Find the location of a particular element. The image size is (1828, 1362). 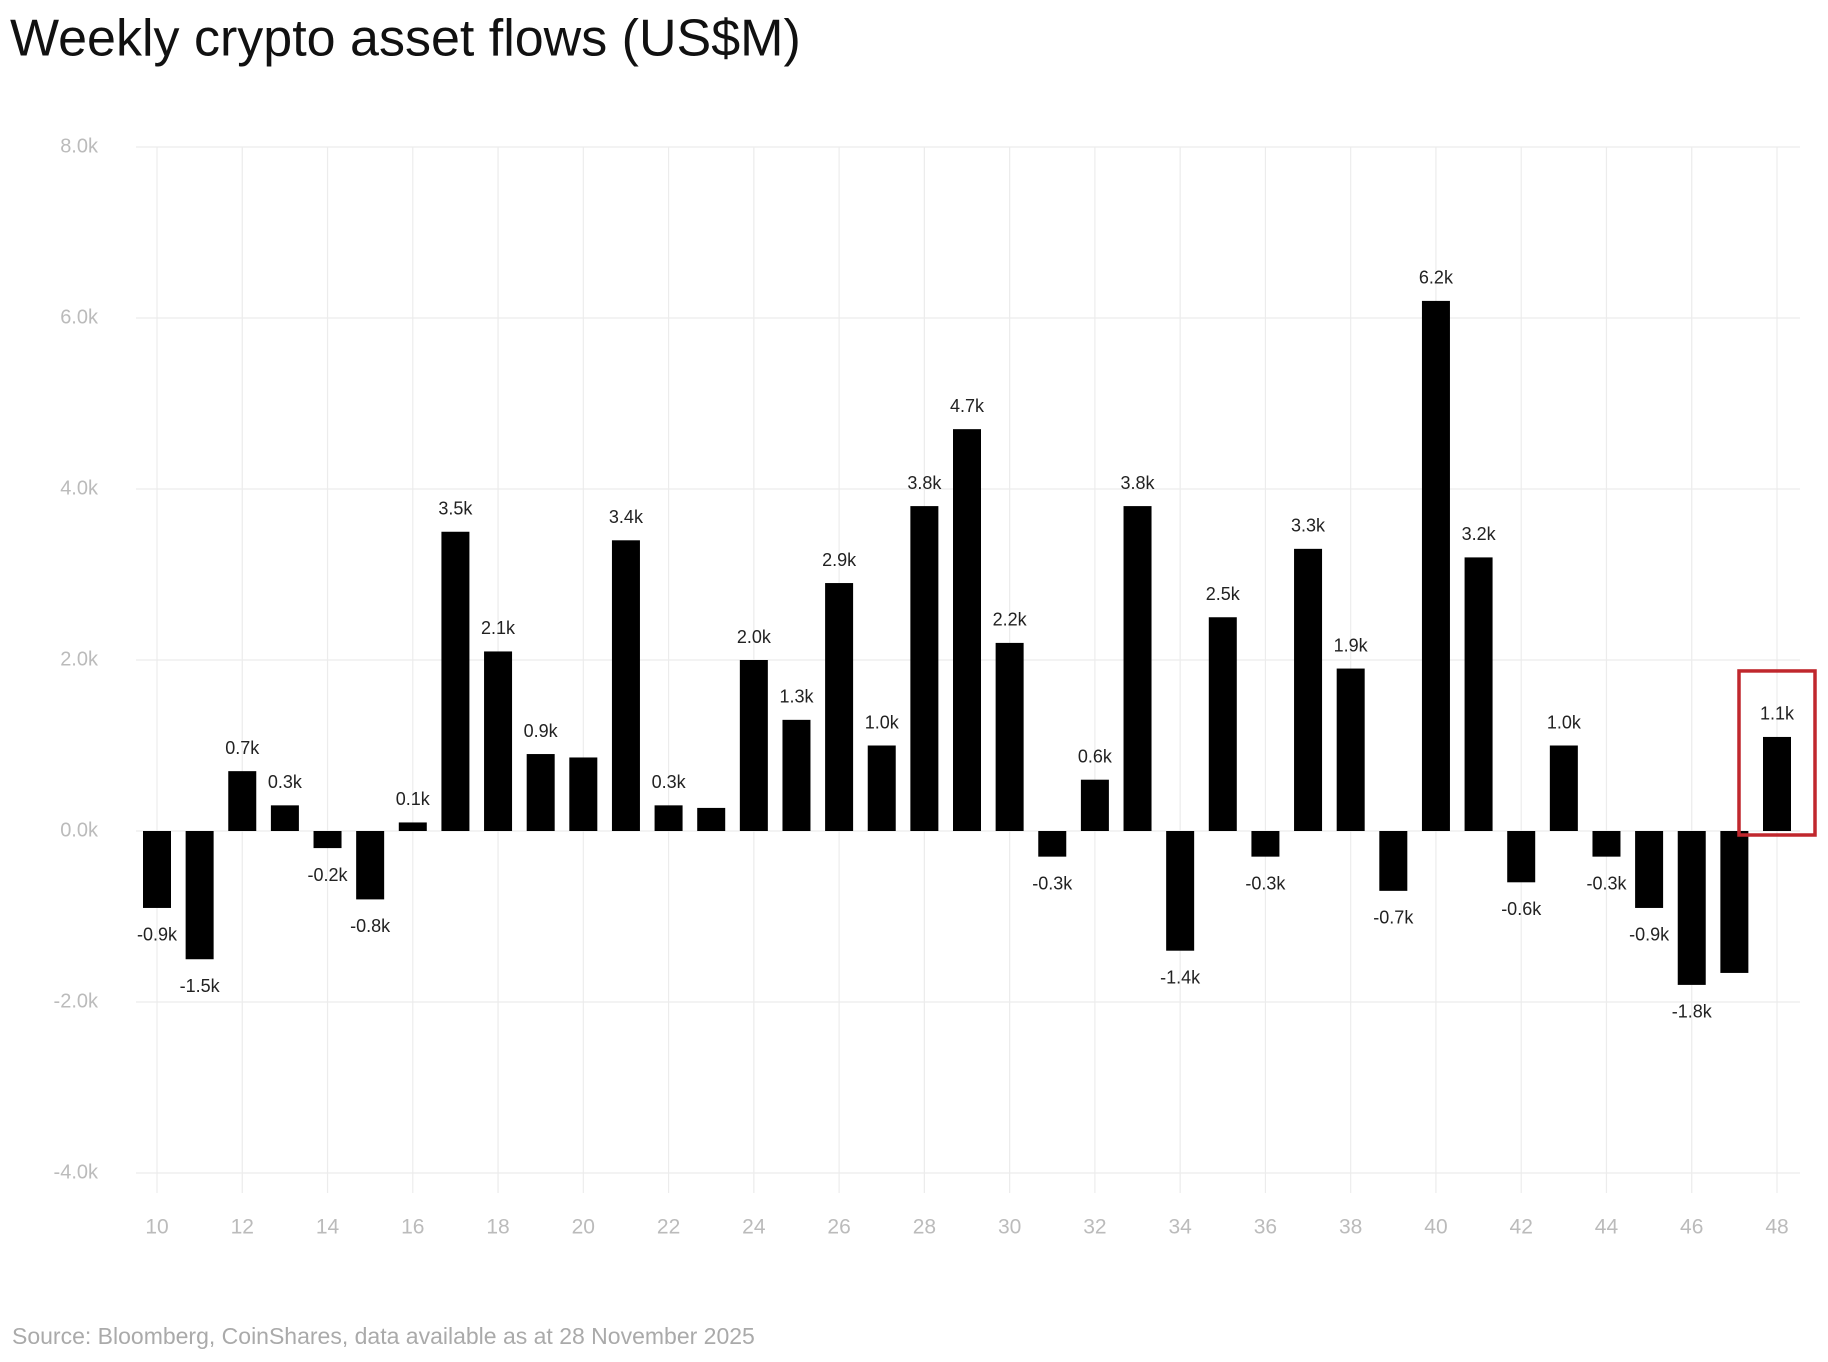

value-label: -0.6k is located at coordinates (1521, 909).